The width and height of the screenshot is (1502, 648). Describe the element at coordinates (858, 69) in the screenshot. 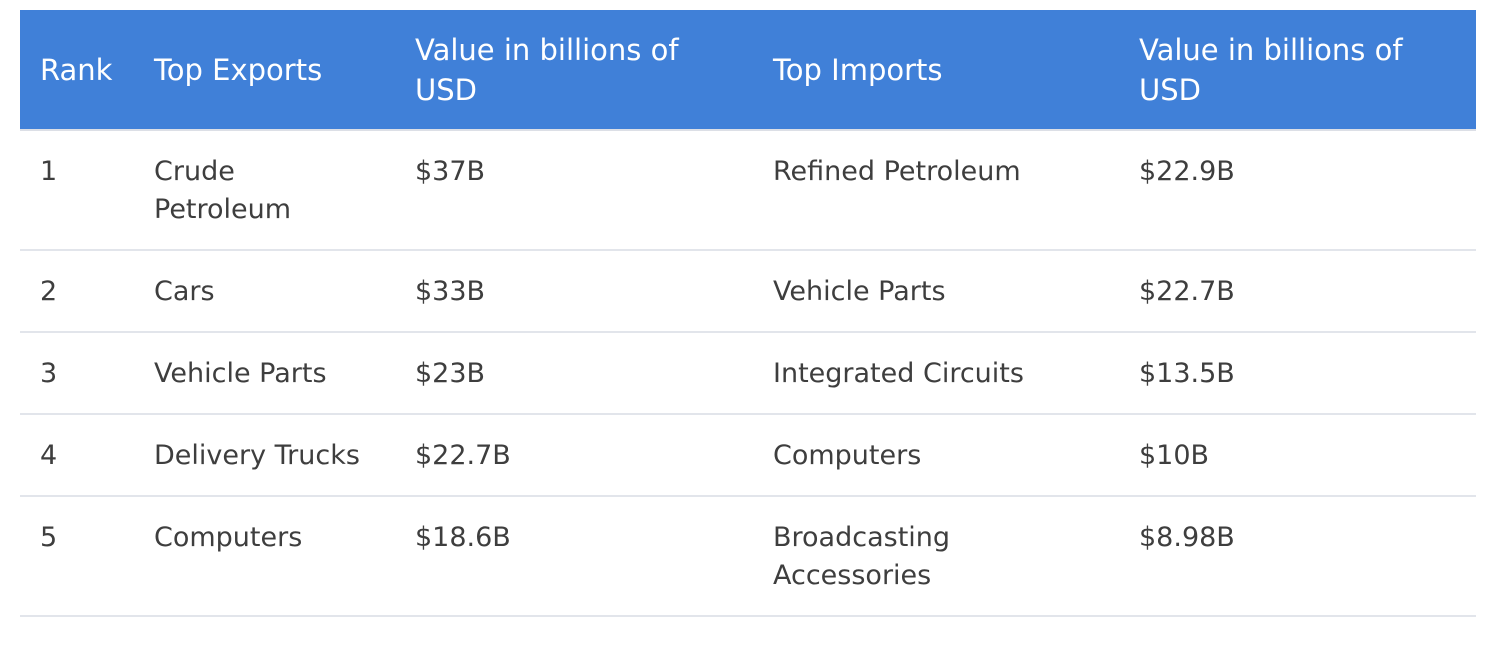

I see `header-top-imports: Top Imports` at that location.